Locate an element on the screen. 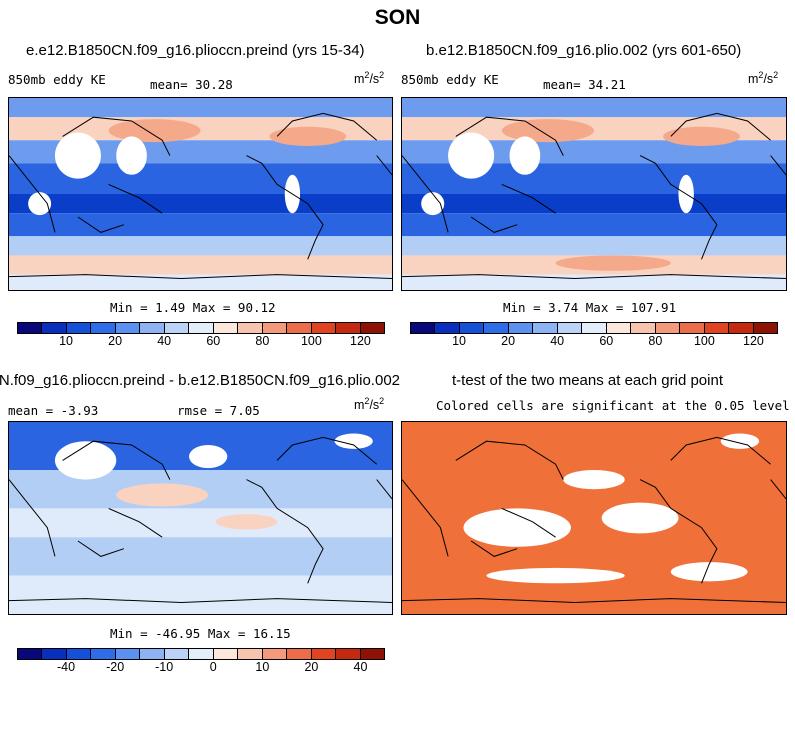 The height and width of the screenshot is (733, 795). panel2-mean: mean= 34.21 is located at coordinates (584, 84).